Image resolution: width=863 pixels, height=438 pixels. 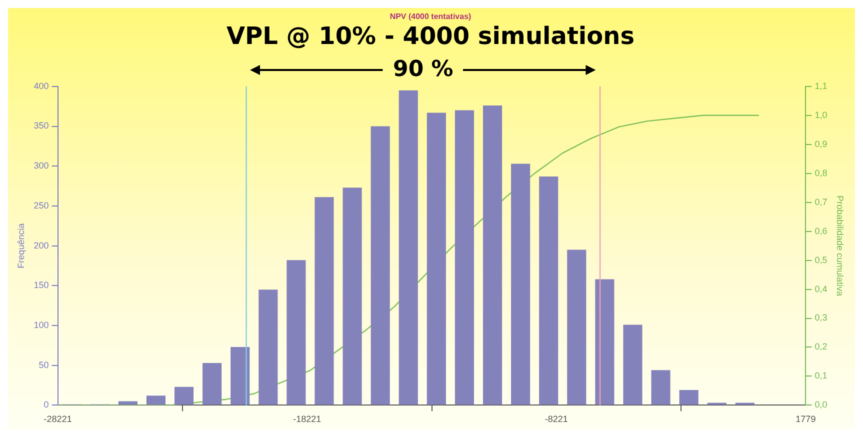 What do you see at coordinates (821, 173) in the screenshot?
I see `y2-tick-label: 0,8` at bounding box center [821, 173].